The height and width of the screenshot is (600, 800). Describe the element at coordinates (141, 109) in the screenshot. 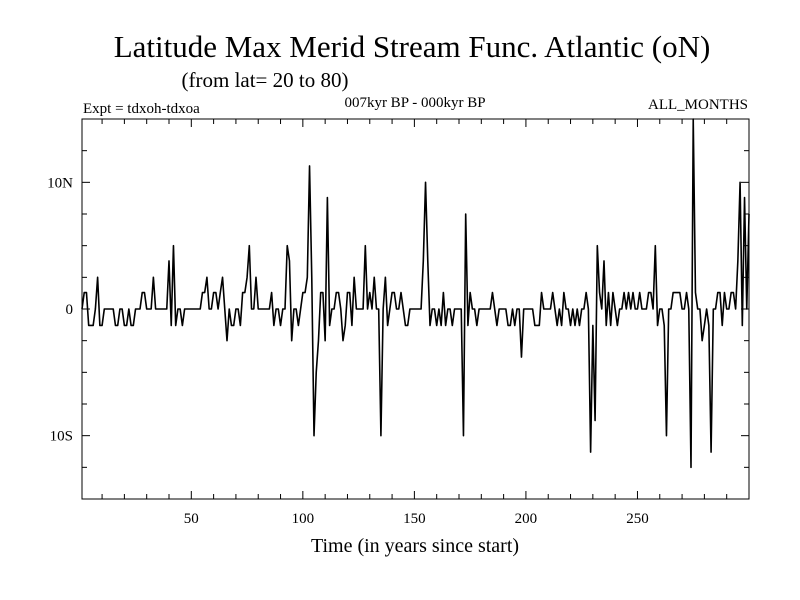

I see `experiment-label: Expt = tdxoh-tdxoa` at that location.